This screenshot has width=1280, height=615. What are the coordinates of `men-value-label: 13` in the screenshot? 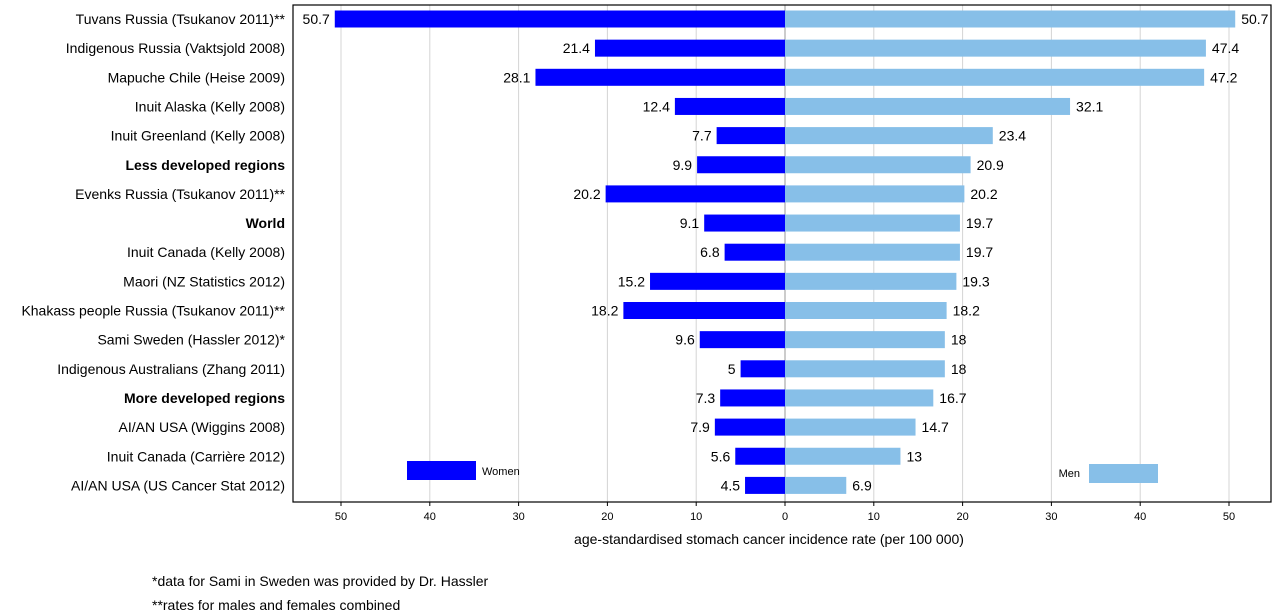 It's located at (914, 456).